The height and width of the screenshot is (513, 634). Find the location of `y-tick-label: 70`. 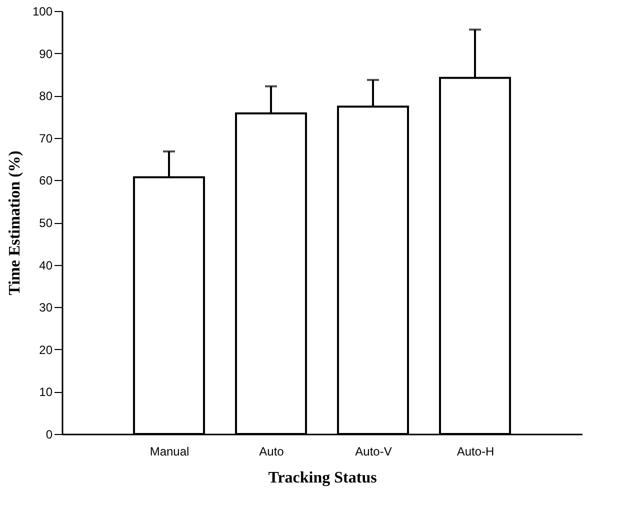

y-tick-label: 70 is located at coordinates (46, 138).